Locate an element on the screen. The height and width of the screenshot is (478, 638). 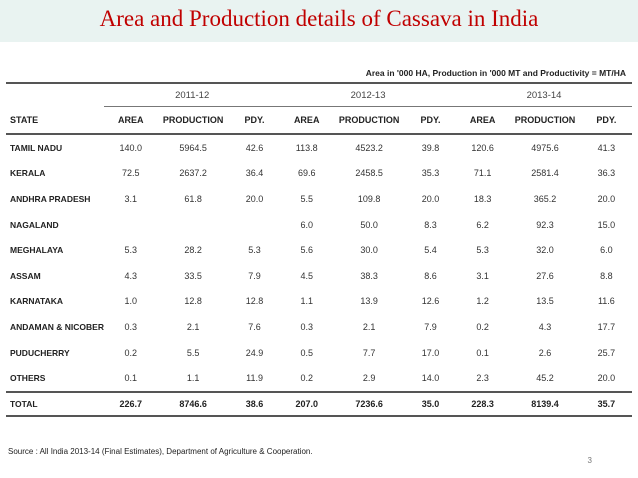
production-cell: 38.3 is located at coordinates (369, 275).